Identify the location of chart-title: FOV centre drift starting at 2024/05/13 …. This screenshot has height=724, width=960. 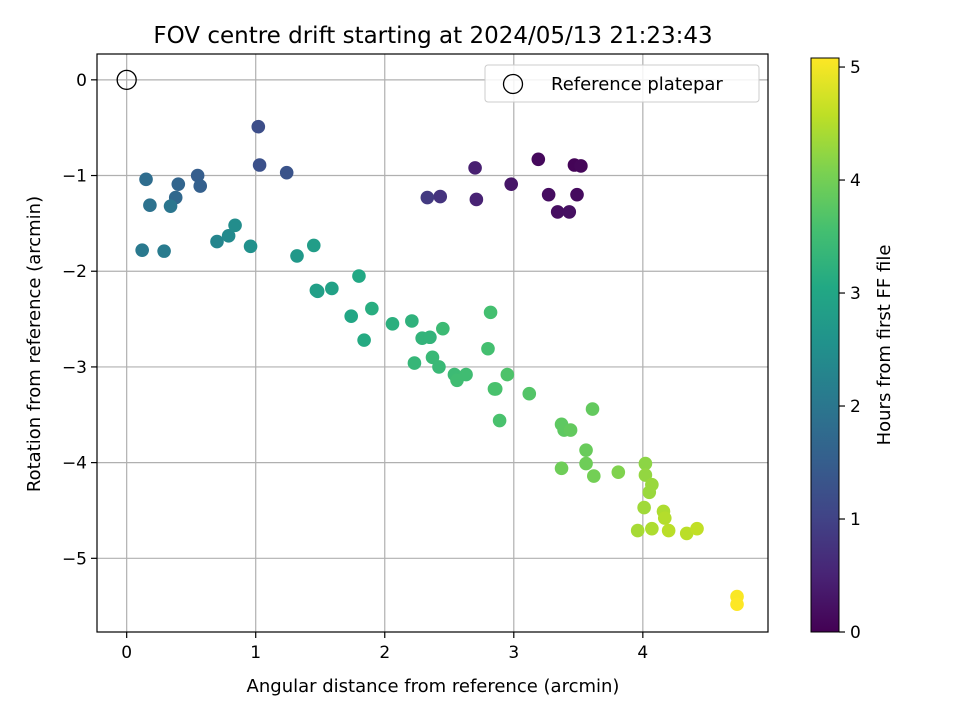
(432, 36).